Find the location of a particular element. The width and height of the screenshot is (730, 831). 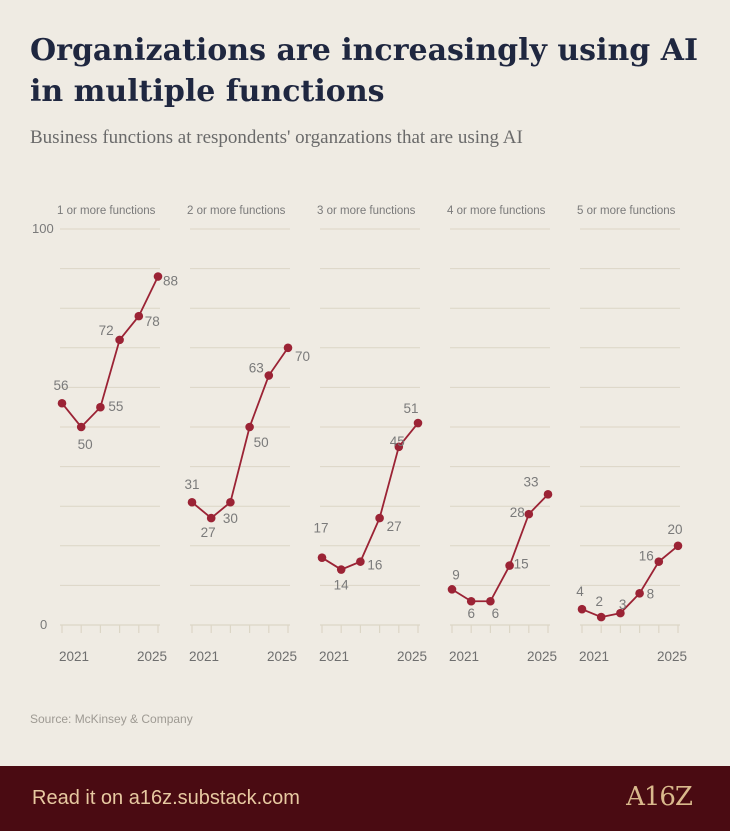

data-label: 33 is located at coordinates (530, 481).